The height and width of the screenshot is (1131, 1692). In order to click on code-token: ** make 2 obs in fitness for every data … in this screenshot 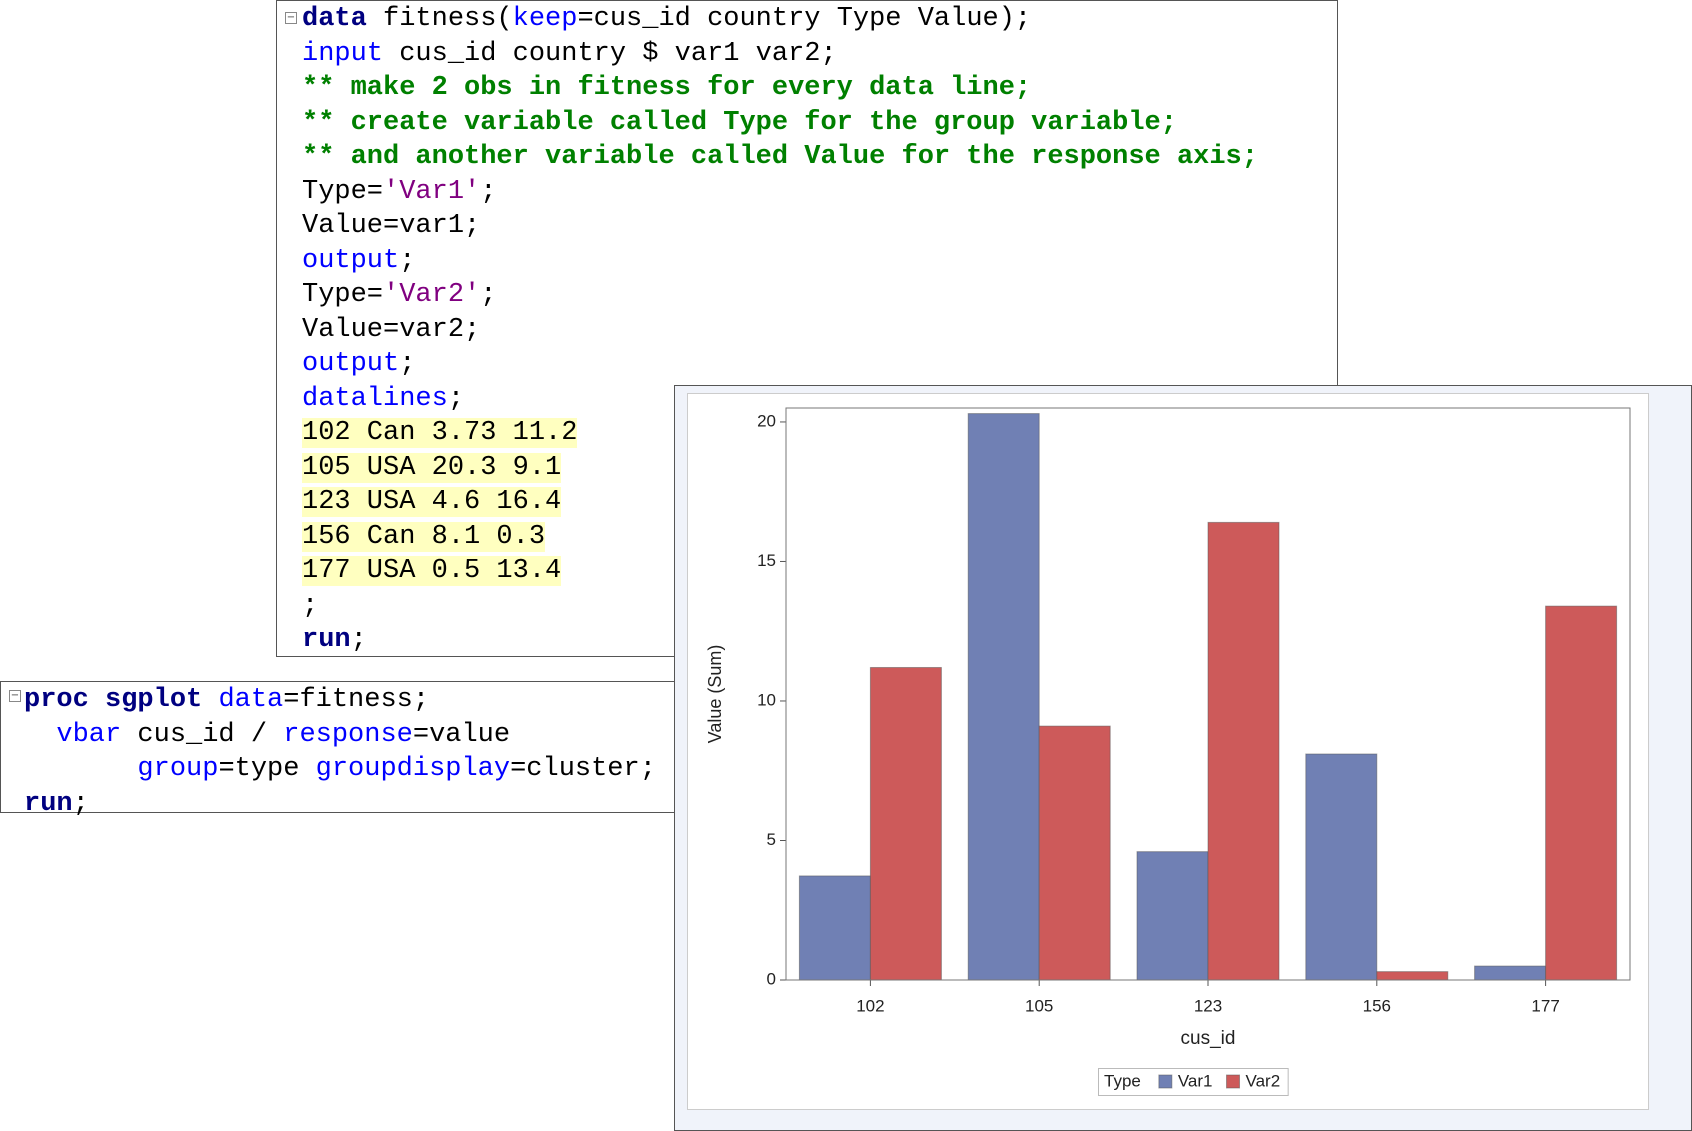, I will do `click(667, 88)`.